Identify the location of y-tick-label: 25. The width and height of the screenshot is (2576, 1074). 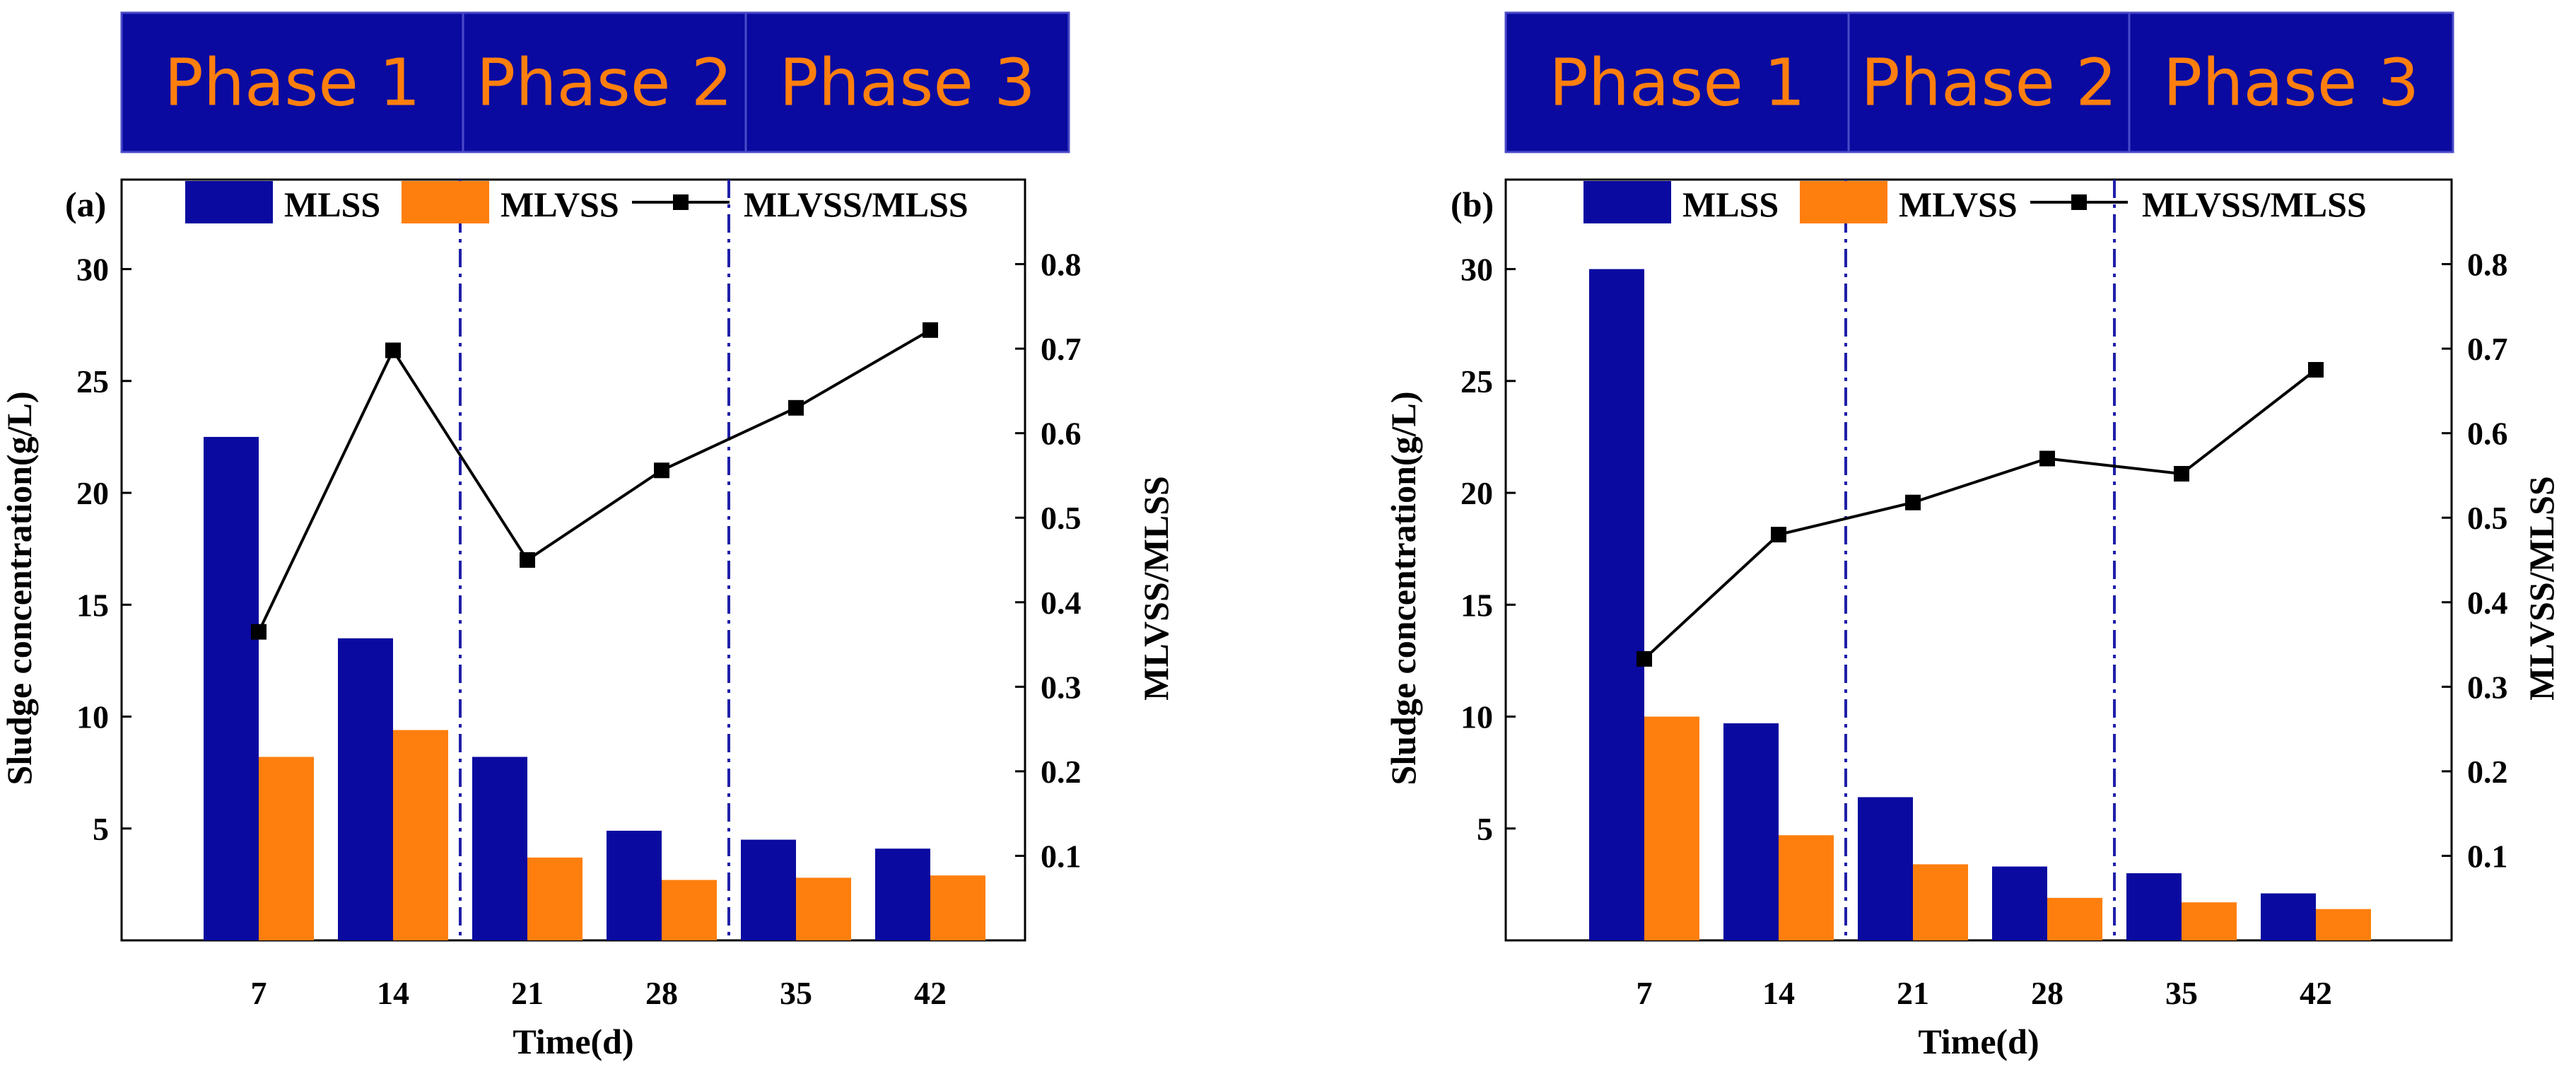
(1477, 381).